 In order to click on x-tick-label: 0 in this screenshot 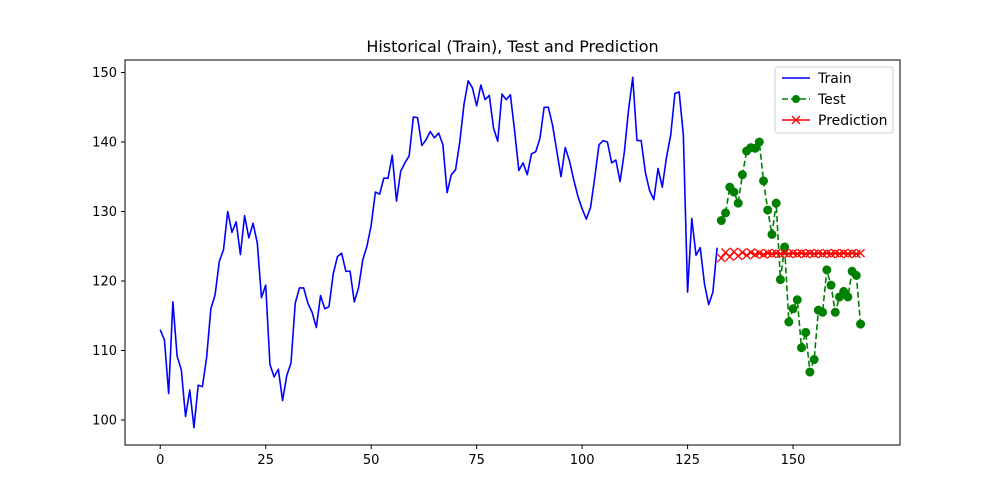, I will do `click(160, 460)`.